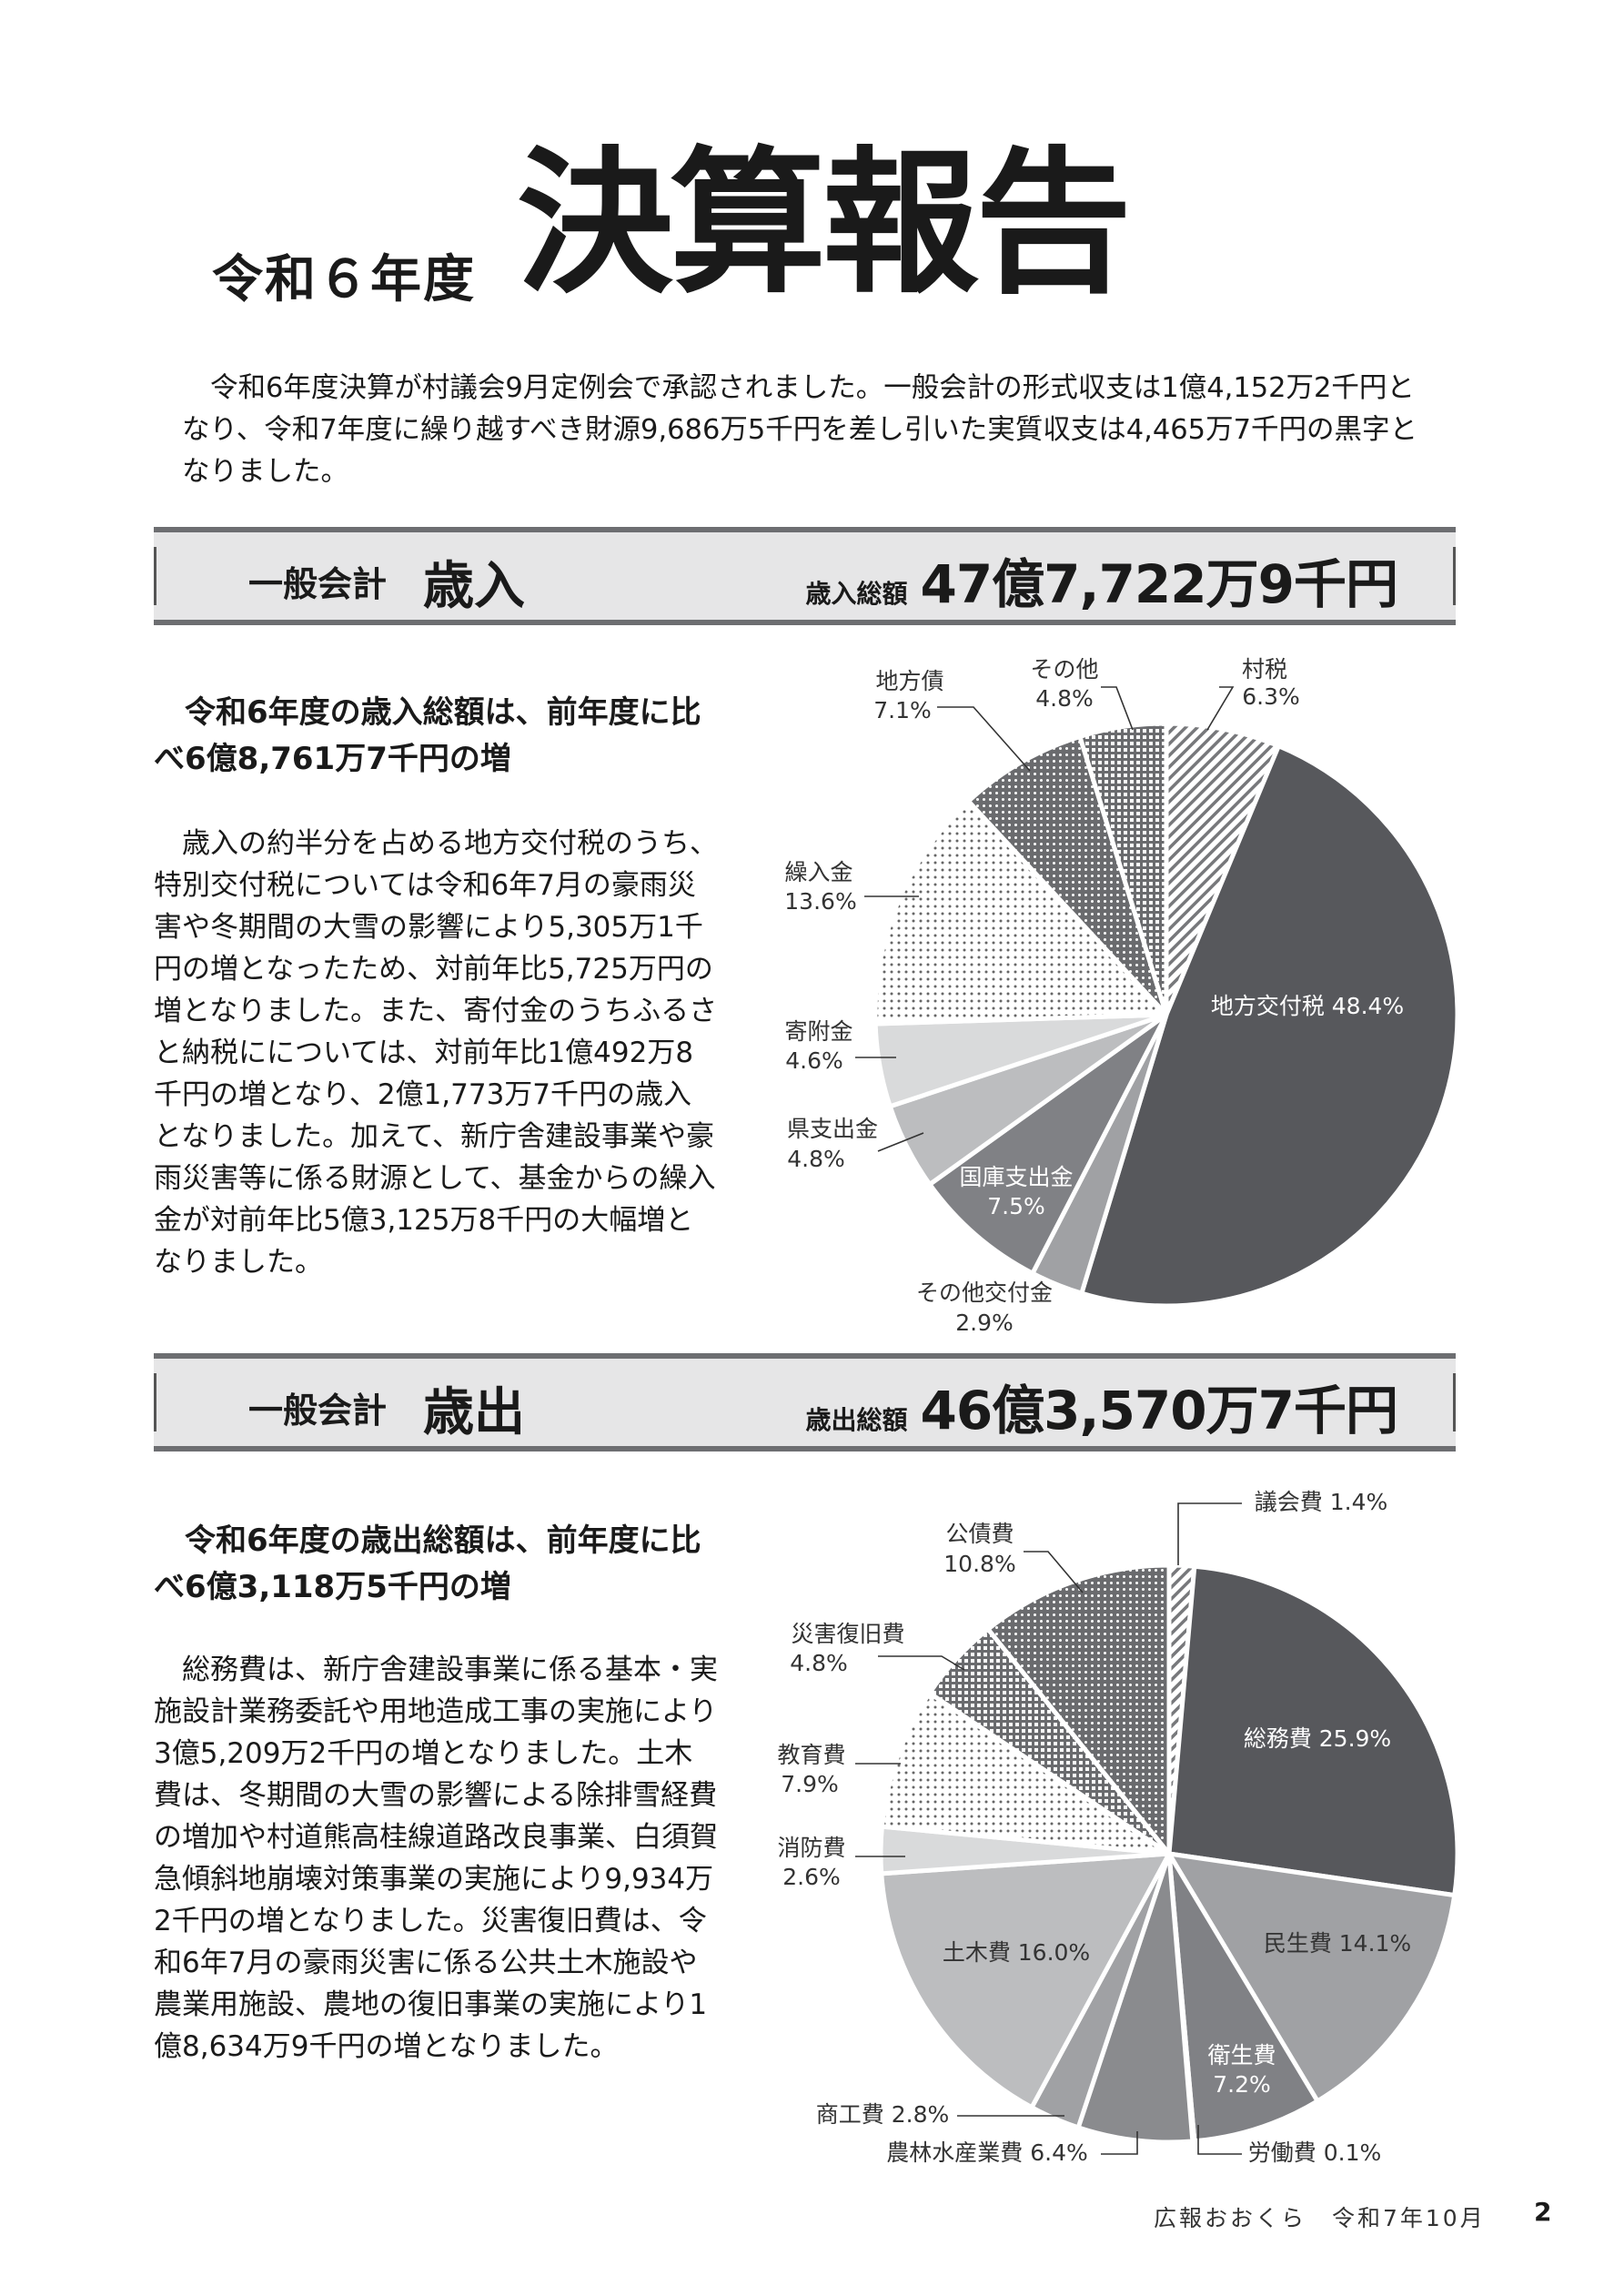 The width and height of the screenshot is (1624, 2296). I want to click on slice-label-name: 衛生費, so click(1241, 2055).